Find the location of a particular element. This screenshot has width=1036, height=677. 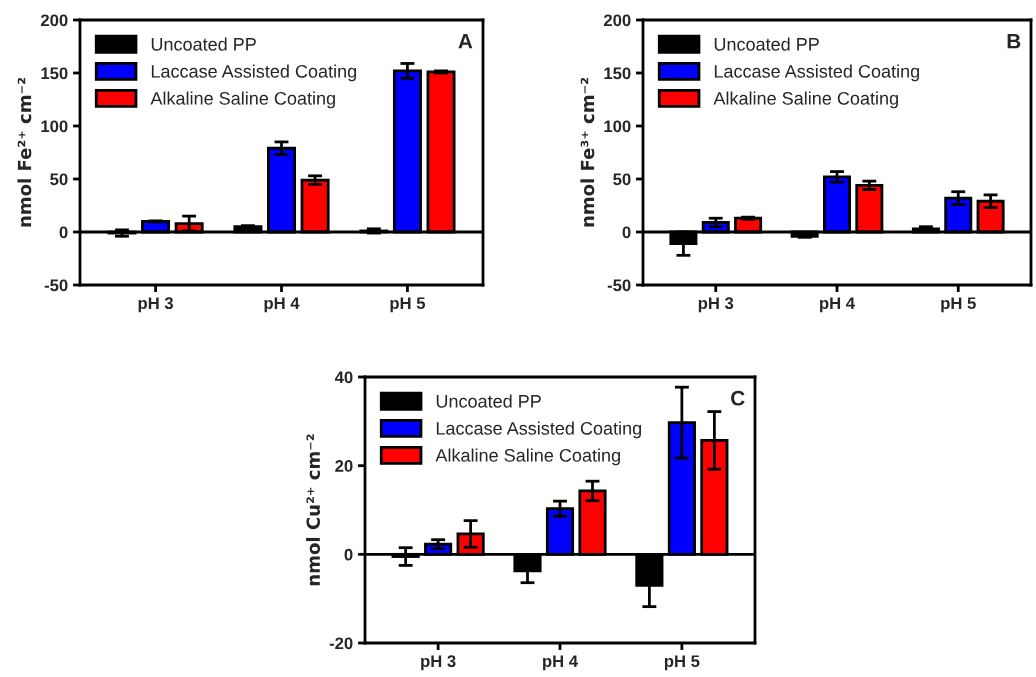

annotation: A is located at coordinates (465, 41).